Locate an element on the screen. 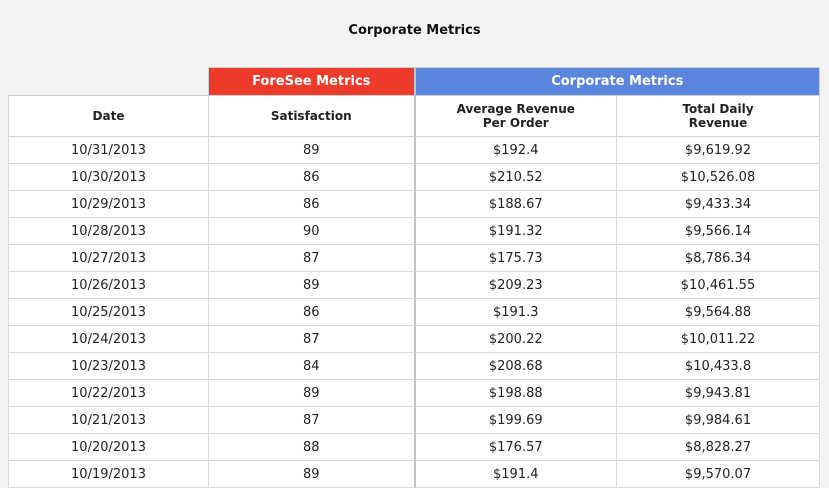 The height and width of the screenshot is (488, 829). cell-total-revenue: $8,786.34 is located at coordinates (718, 258).